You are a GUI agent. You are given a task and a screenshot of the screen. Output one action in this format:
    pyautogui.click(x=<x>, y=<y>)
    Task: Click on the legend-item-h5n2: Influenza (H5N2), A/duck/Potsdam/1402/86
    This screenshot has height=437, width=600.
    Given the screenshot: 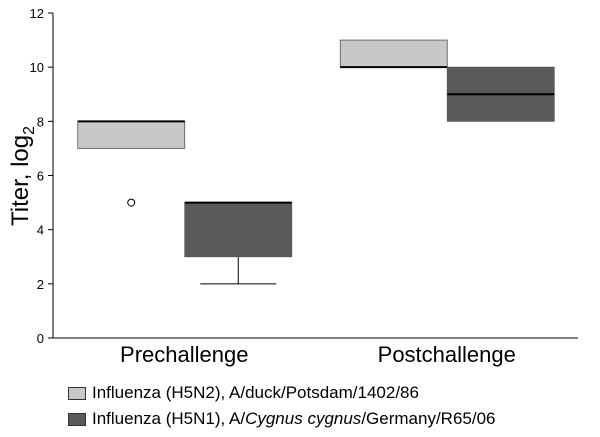 What is the action you would take?
    pyautogui.click(x=282, y=393)
    